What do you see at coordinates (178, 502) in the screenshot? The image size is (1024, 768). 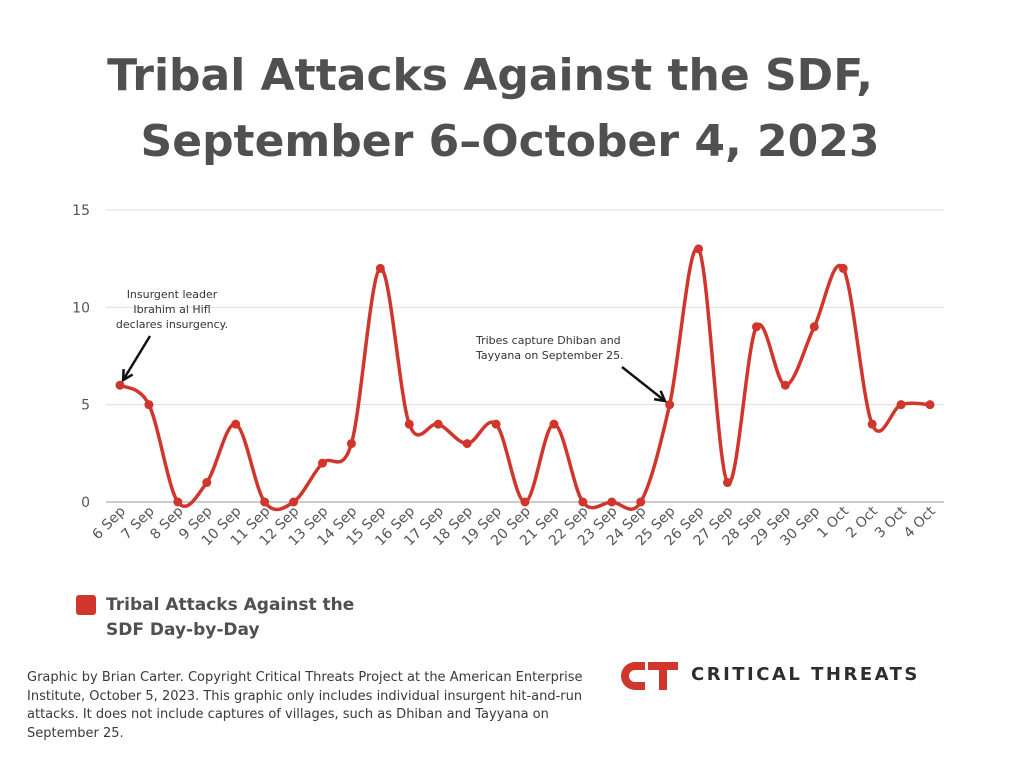 I see `data-point-8-sep` at bounding box center [178, 502].